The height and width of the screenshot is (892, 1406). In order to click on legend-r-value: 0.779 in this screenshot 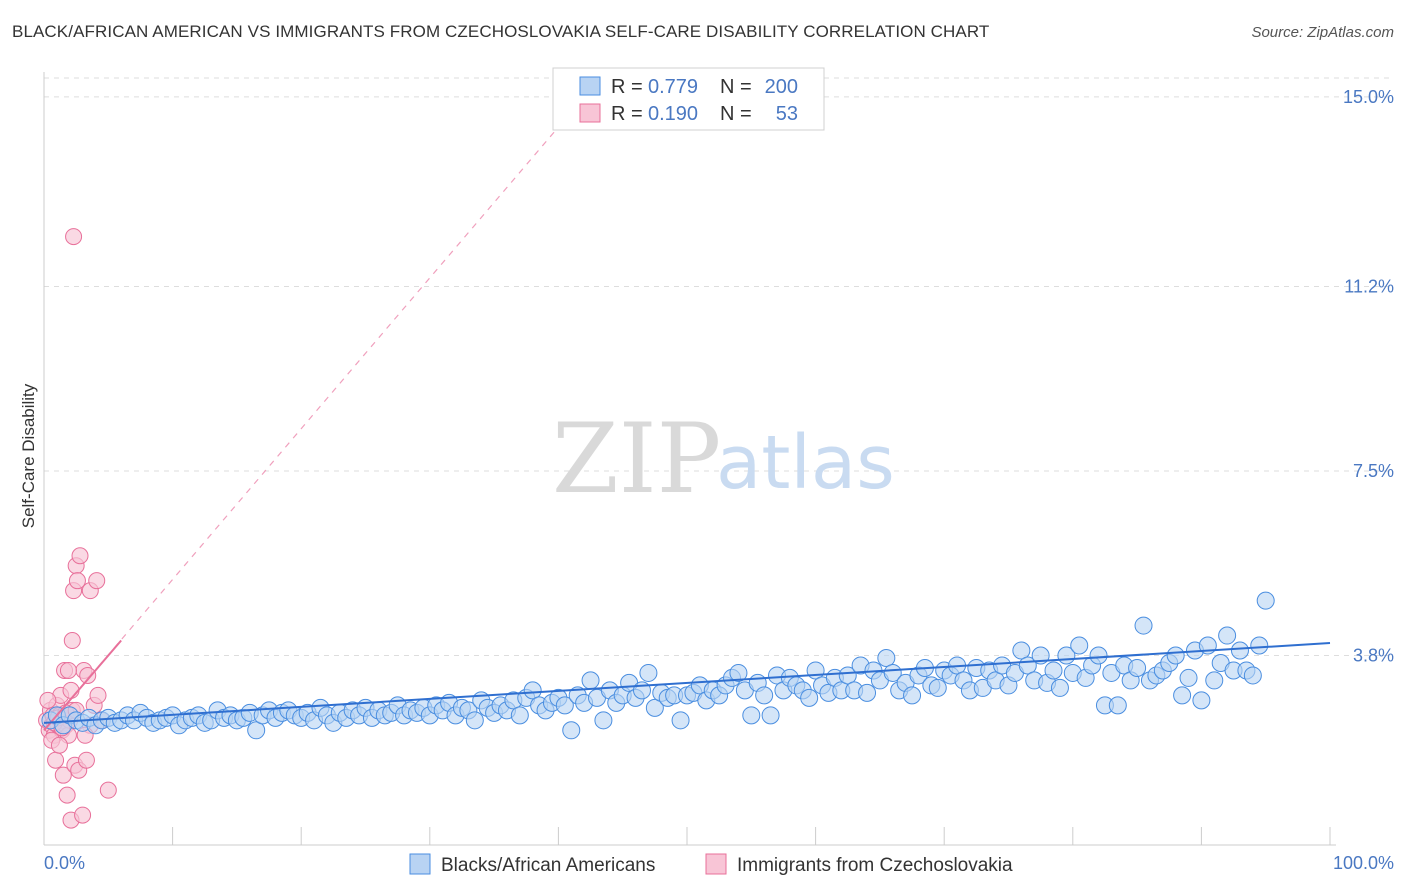, I will do `click(673, 87)`.